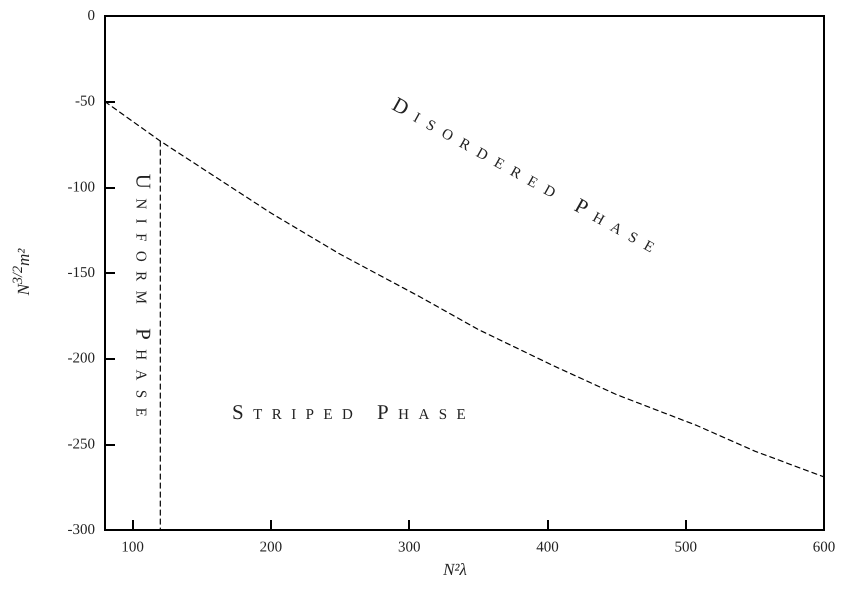  What do you see at coordinates (81, 273) in the screenshot?
I see `y-tick-label: -150` at bounding box center [81, 273].